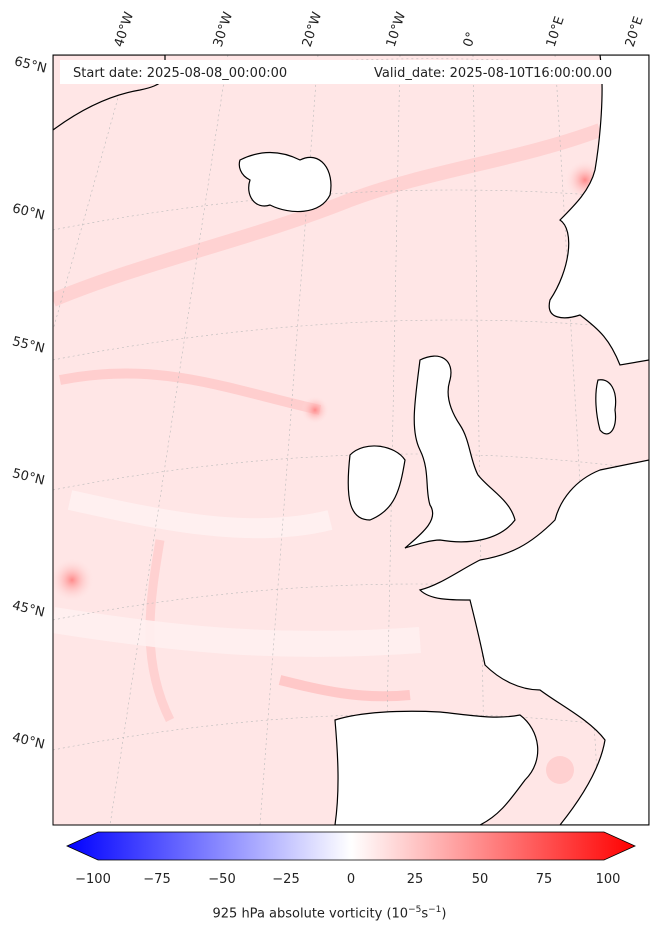 The image size is (659, 936). What do you see at coordinates (285, 182) in the screenshot?
I see `iceland` at bounding box center [285, 182].